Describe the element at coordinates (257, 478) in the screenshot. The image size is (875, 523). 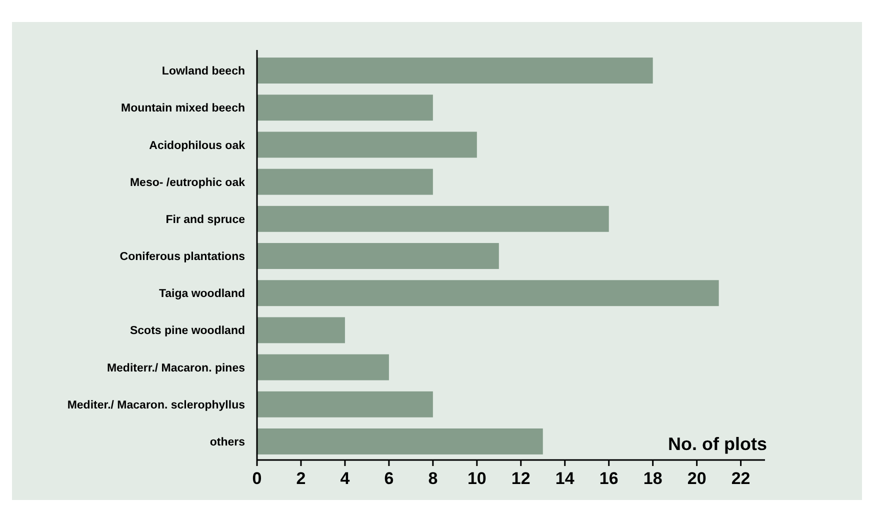
I see `x-tick-label: 0` at that location.